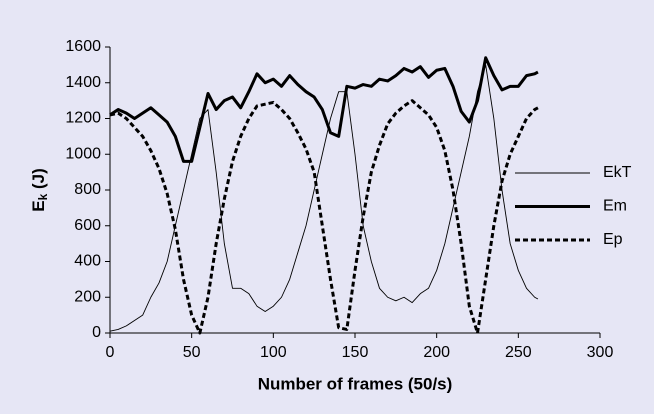 Image resolution: width=654 pixels, height=414 pixels. Describe the element at coordinates (436, 352) in the screenshot. I see `x-tick-label: 200` at that location.